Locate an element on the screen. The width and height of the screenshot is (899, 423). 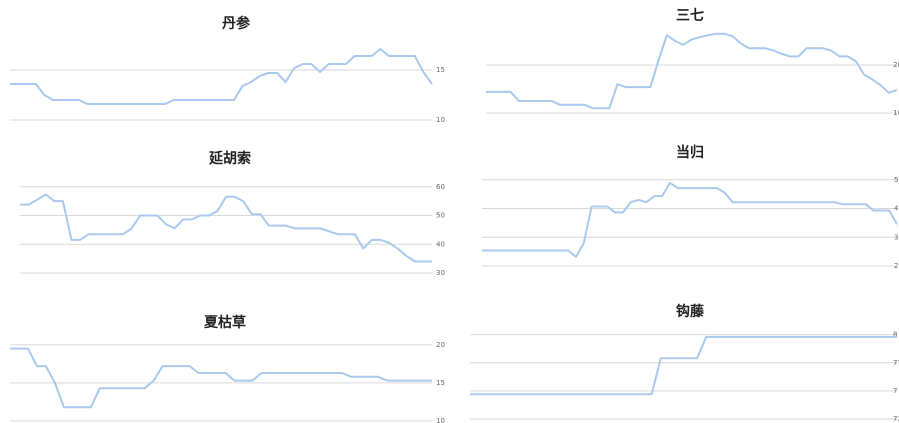
y-tick-label: 72. is located at coordinates (896, 419).